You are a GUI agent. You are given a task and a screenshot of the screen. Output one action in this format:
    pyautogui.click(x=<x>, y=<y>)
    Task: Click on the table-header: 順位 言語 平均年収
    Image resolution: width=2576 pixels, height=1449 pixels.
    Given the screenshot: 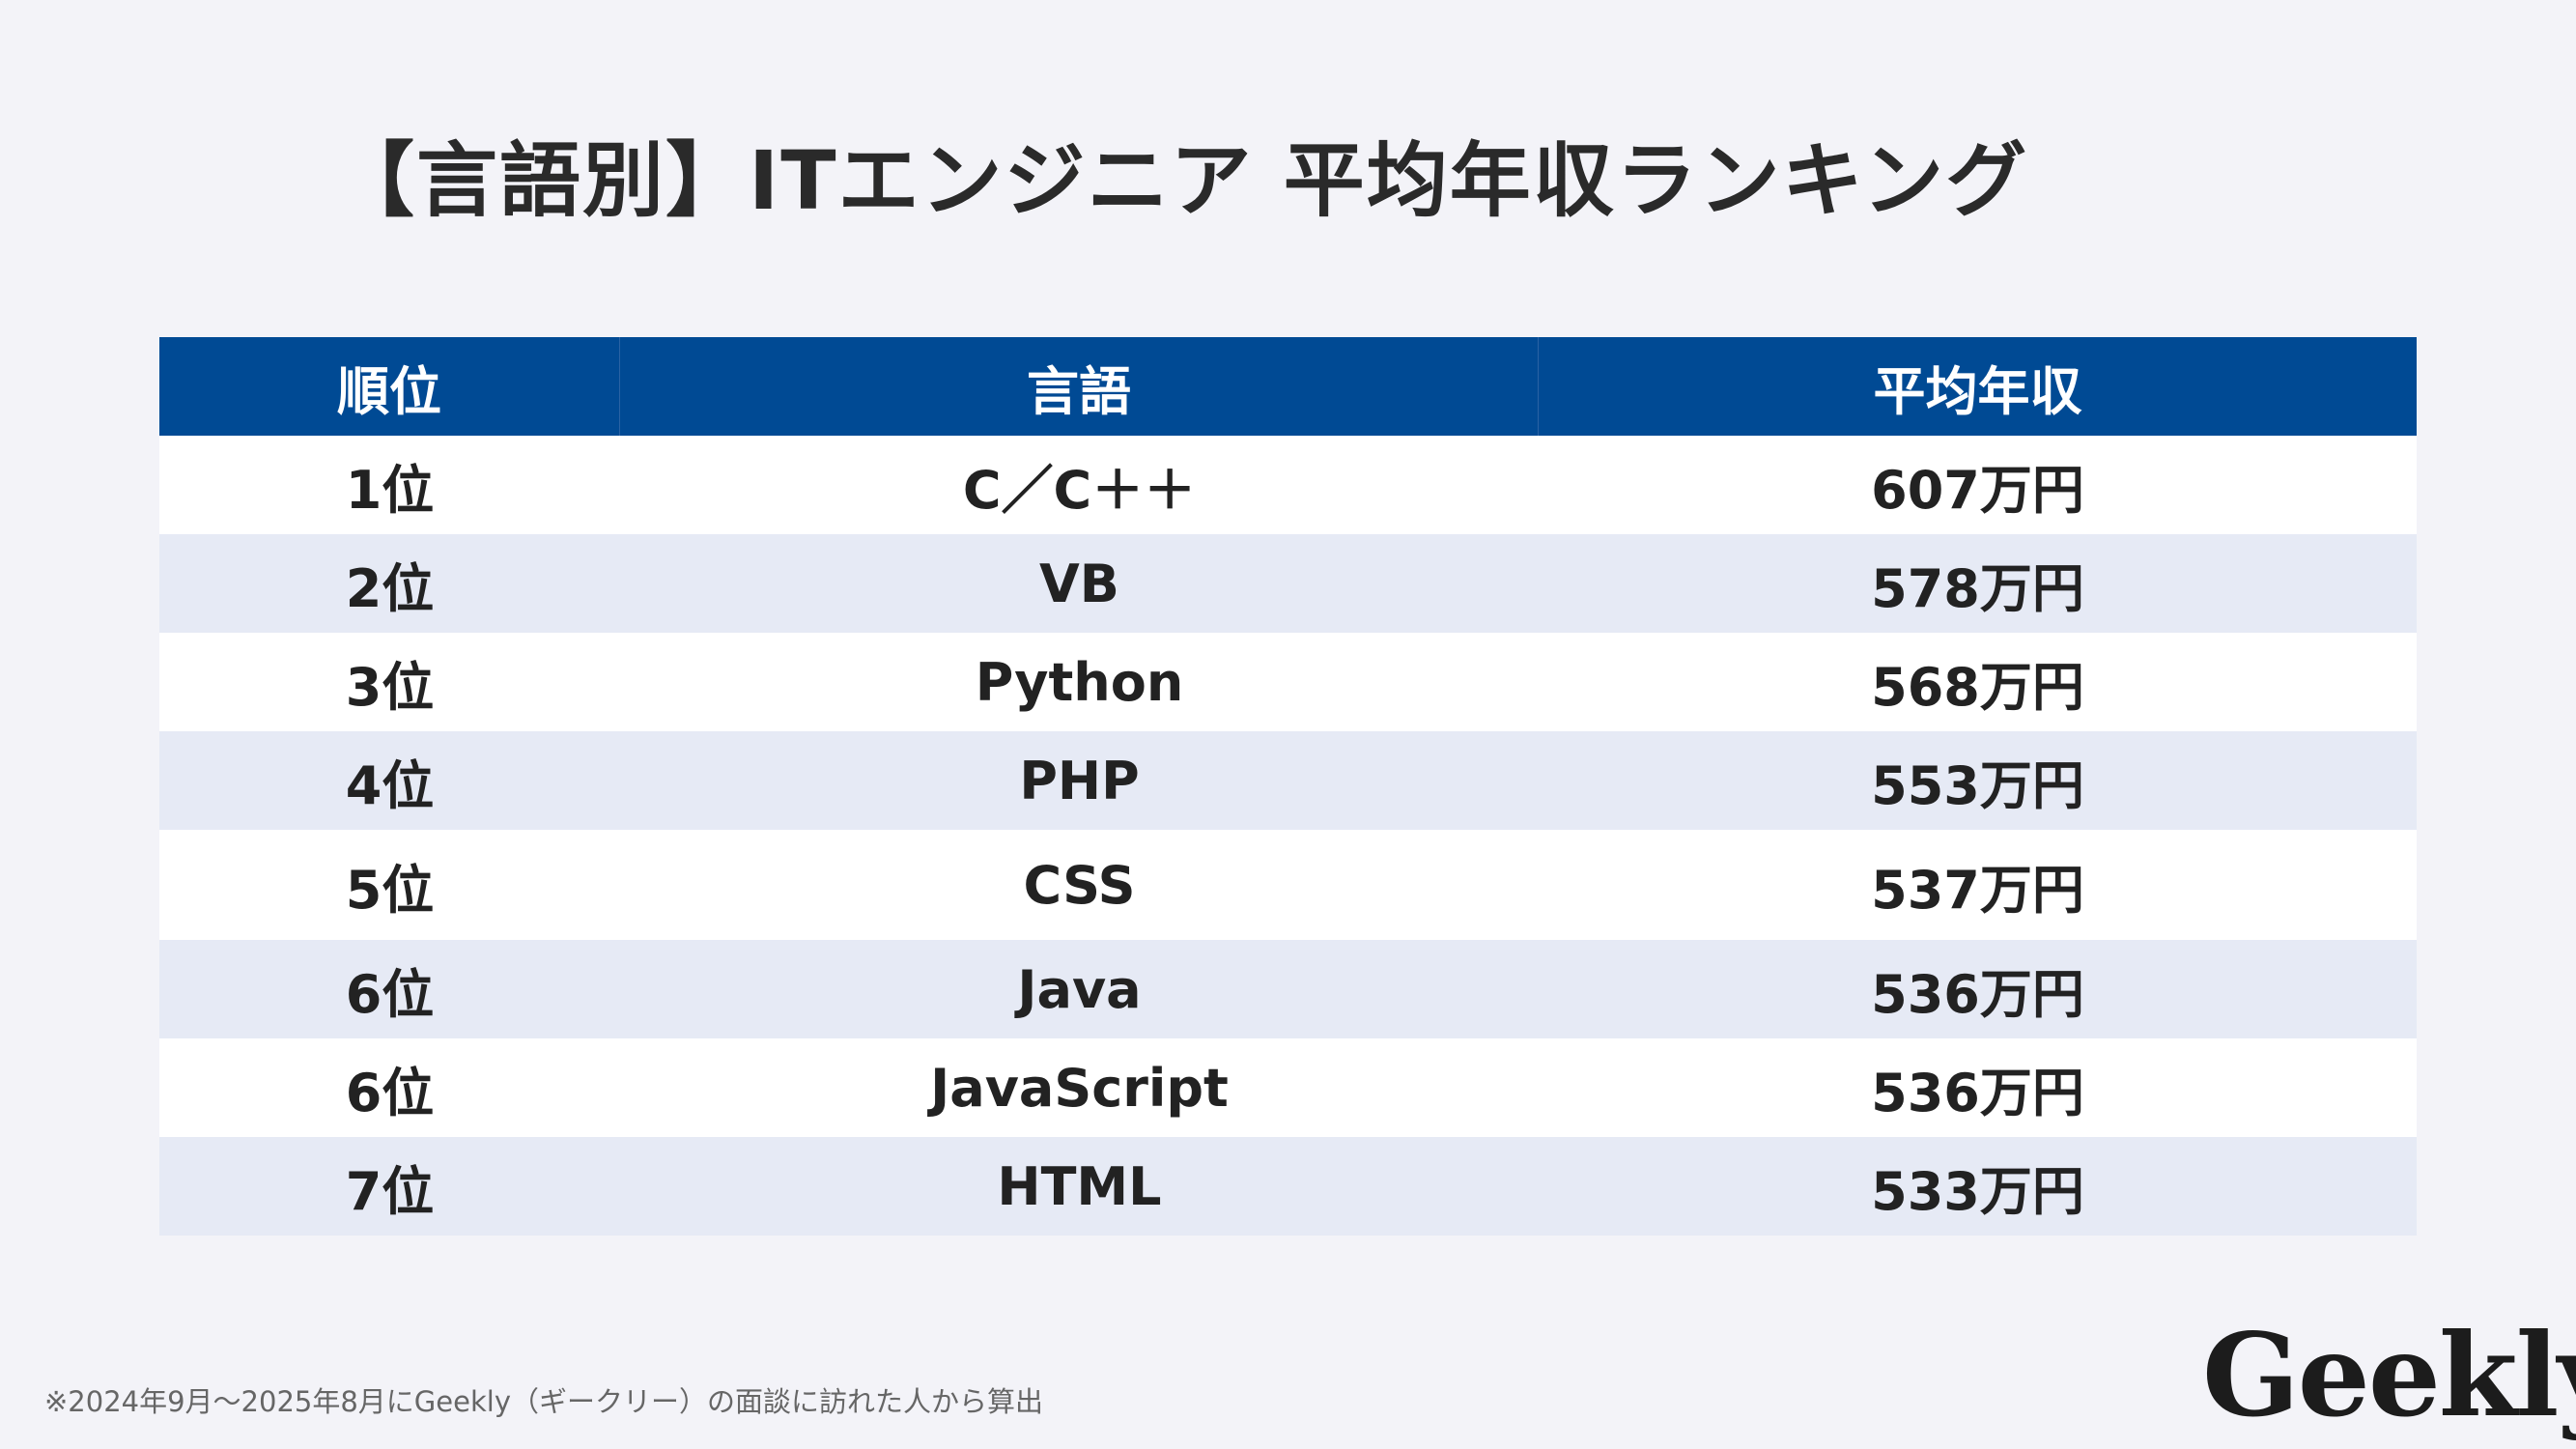 What is the action you would take?
    pyautogui.click(x=1288, y=386)
    